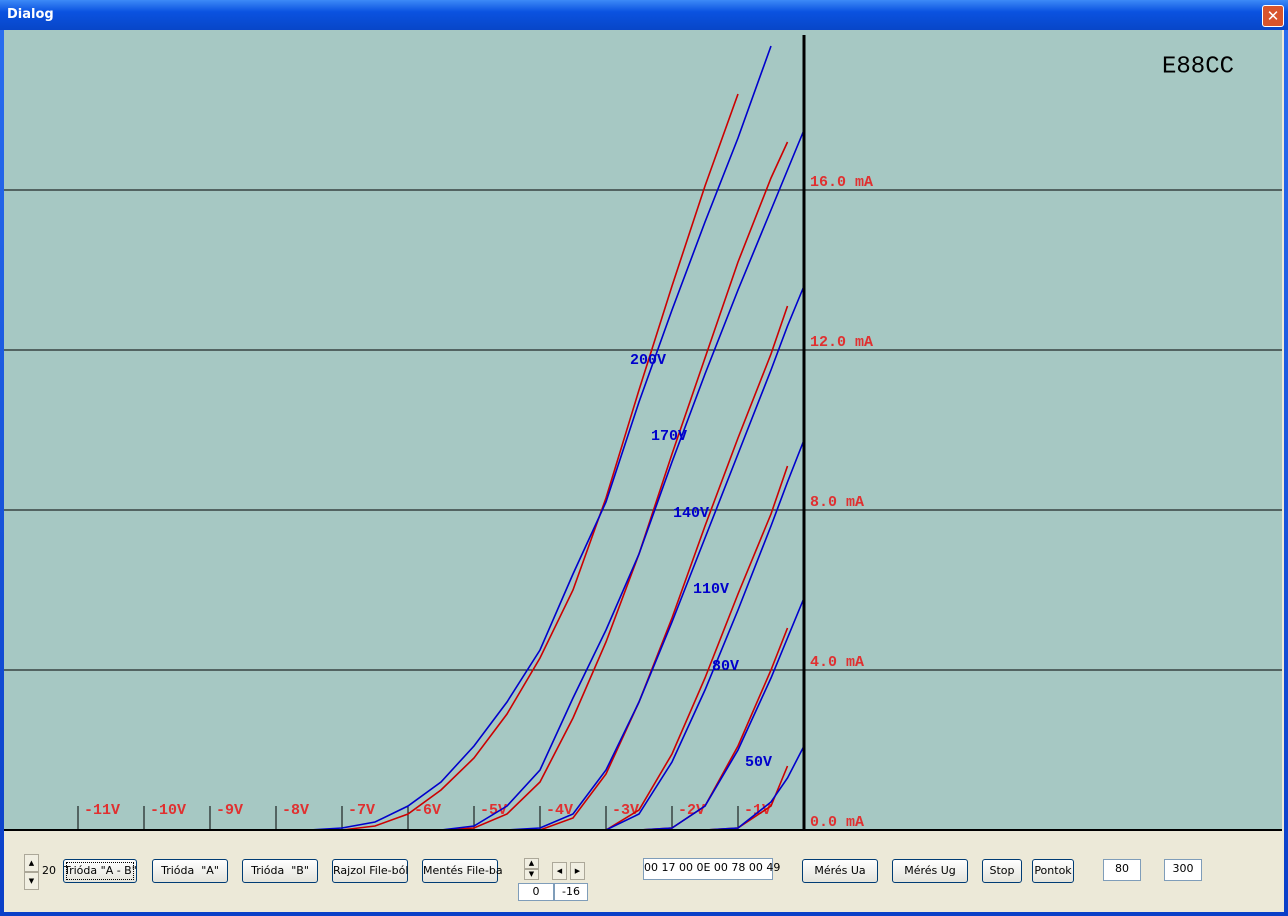 The image size is (1288, 916). What do you see at coordinates (370, 871) in the screenshot?
I see `load-button: Rajzol File-ból` at bounding box center [370, 871].